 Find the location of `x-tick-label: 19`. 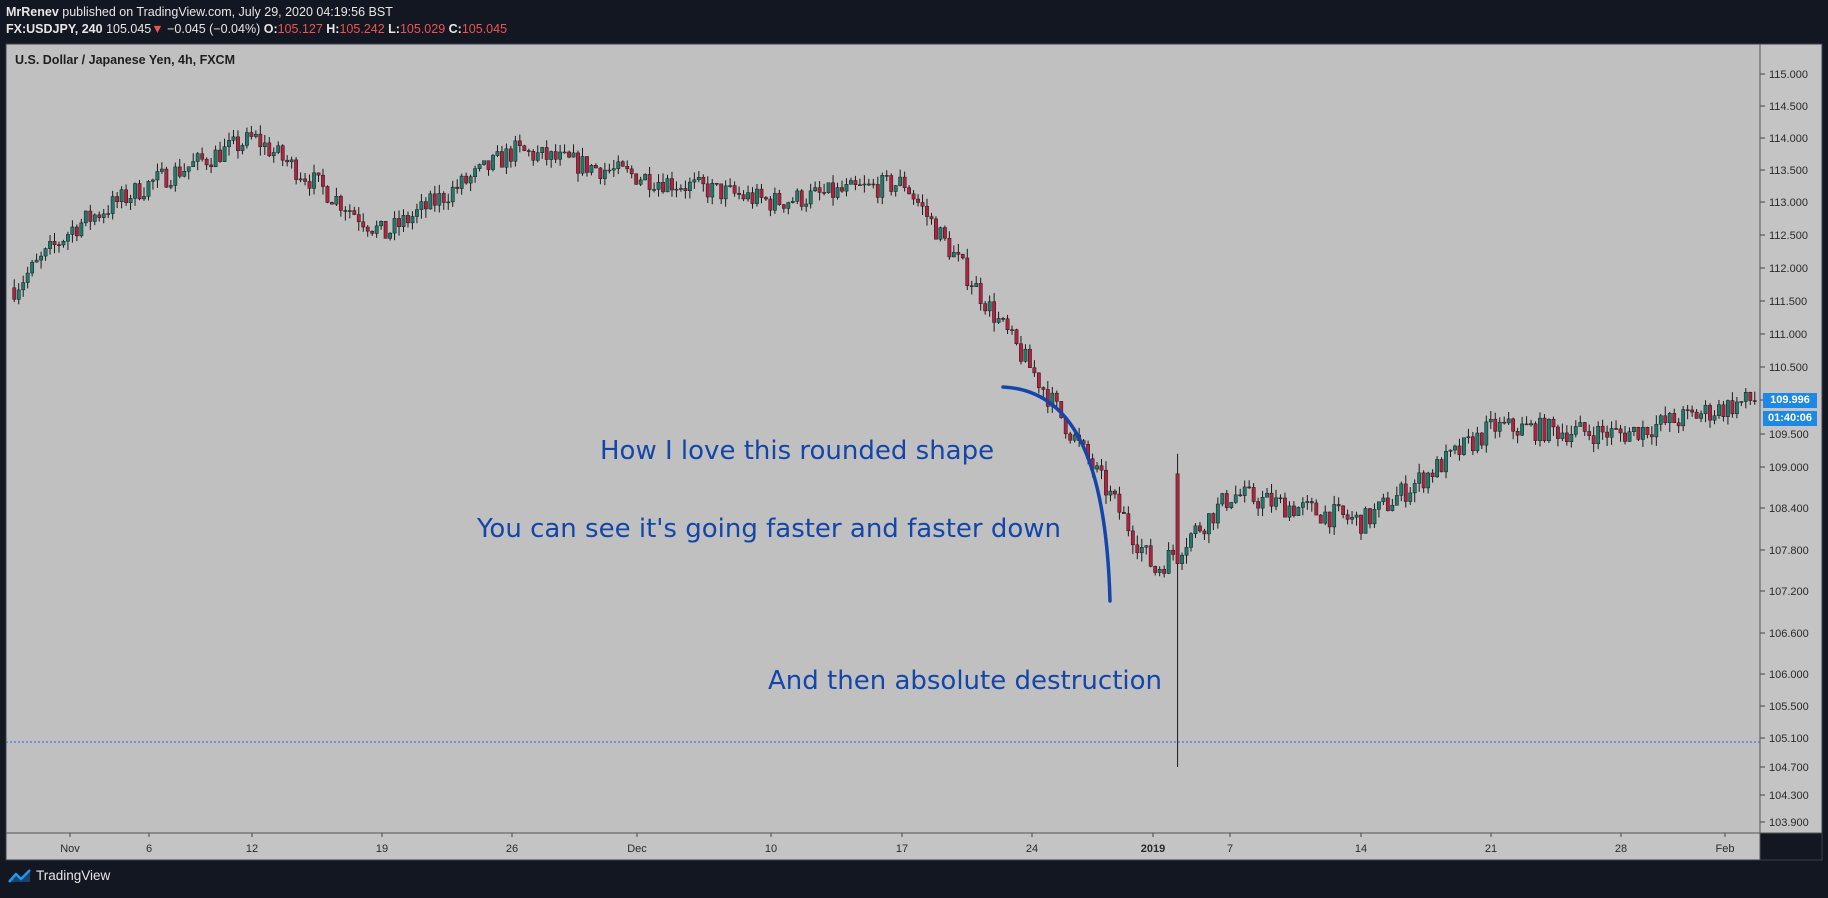

x-tick-label: 19 is located at coordinates (382, 849).